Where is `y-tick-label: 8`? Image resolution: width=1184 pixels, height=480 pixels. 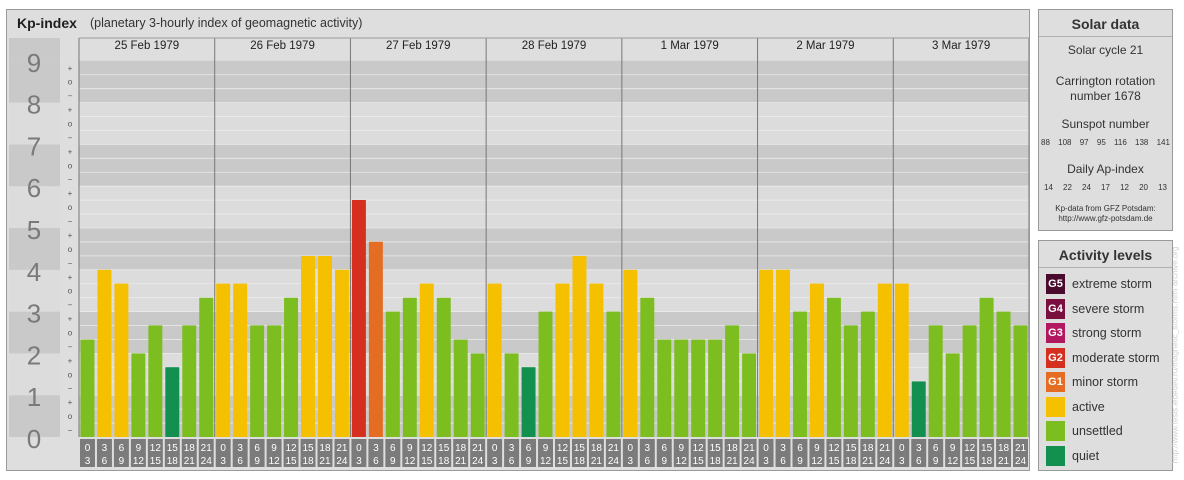
y-tick-label: 8 is located at coordinates (34, 105).